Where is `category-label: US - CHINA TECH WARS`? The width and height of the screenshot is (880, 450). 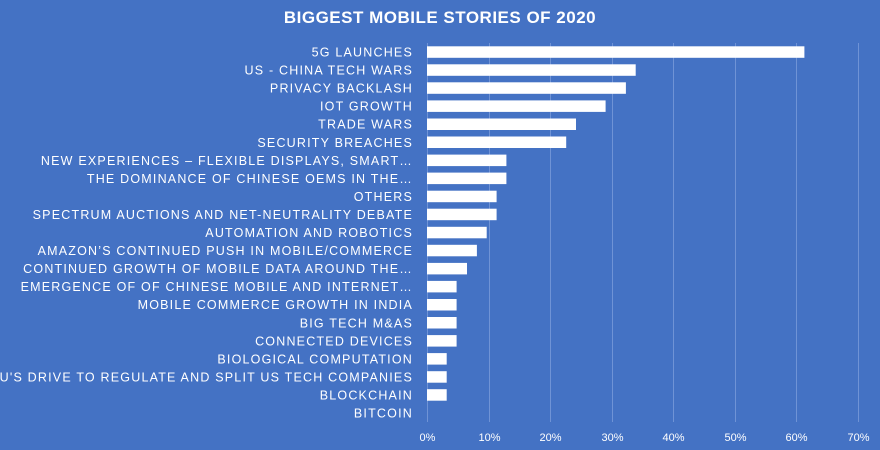 category-label: US - CHINA TECH WARS is located at coordinates (329, 71).